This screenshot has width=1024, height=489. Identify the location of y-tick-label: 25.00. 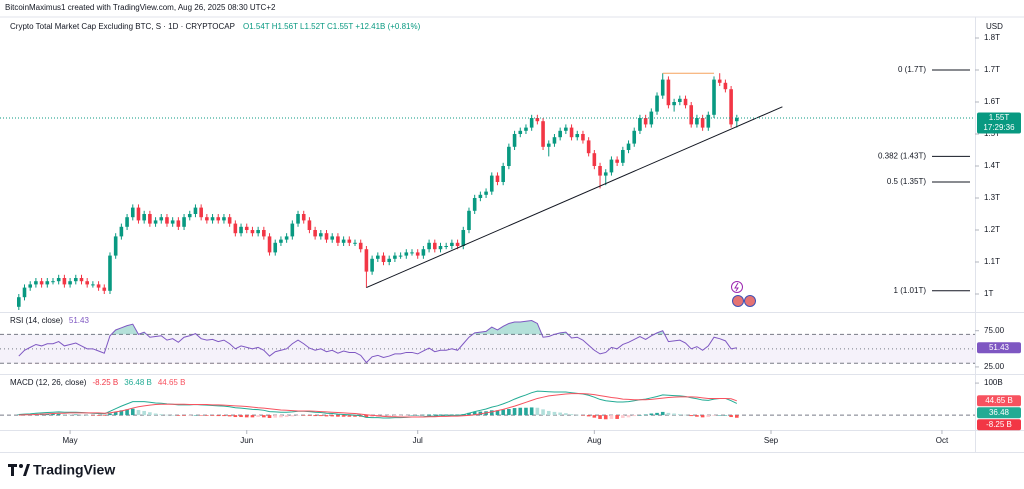
(994, 366).